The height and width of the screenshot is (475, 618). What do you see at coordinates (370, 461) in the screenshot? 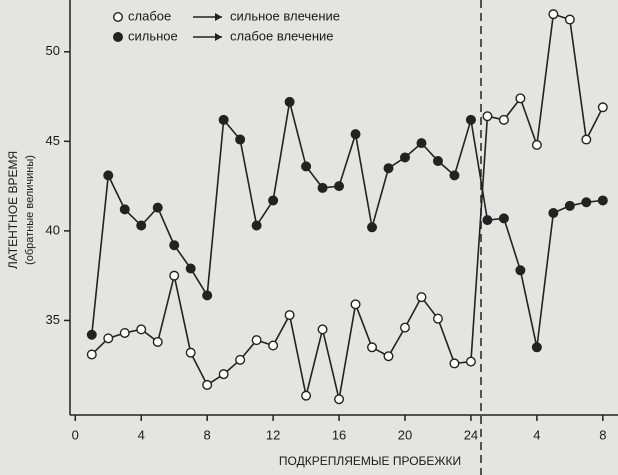
I see `x-axis-title: ПОДКРЕПЛЯЕМЫЕ ПРОБЕЖКИ` at bounding box center [370, 461].